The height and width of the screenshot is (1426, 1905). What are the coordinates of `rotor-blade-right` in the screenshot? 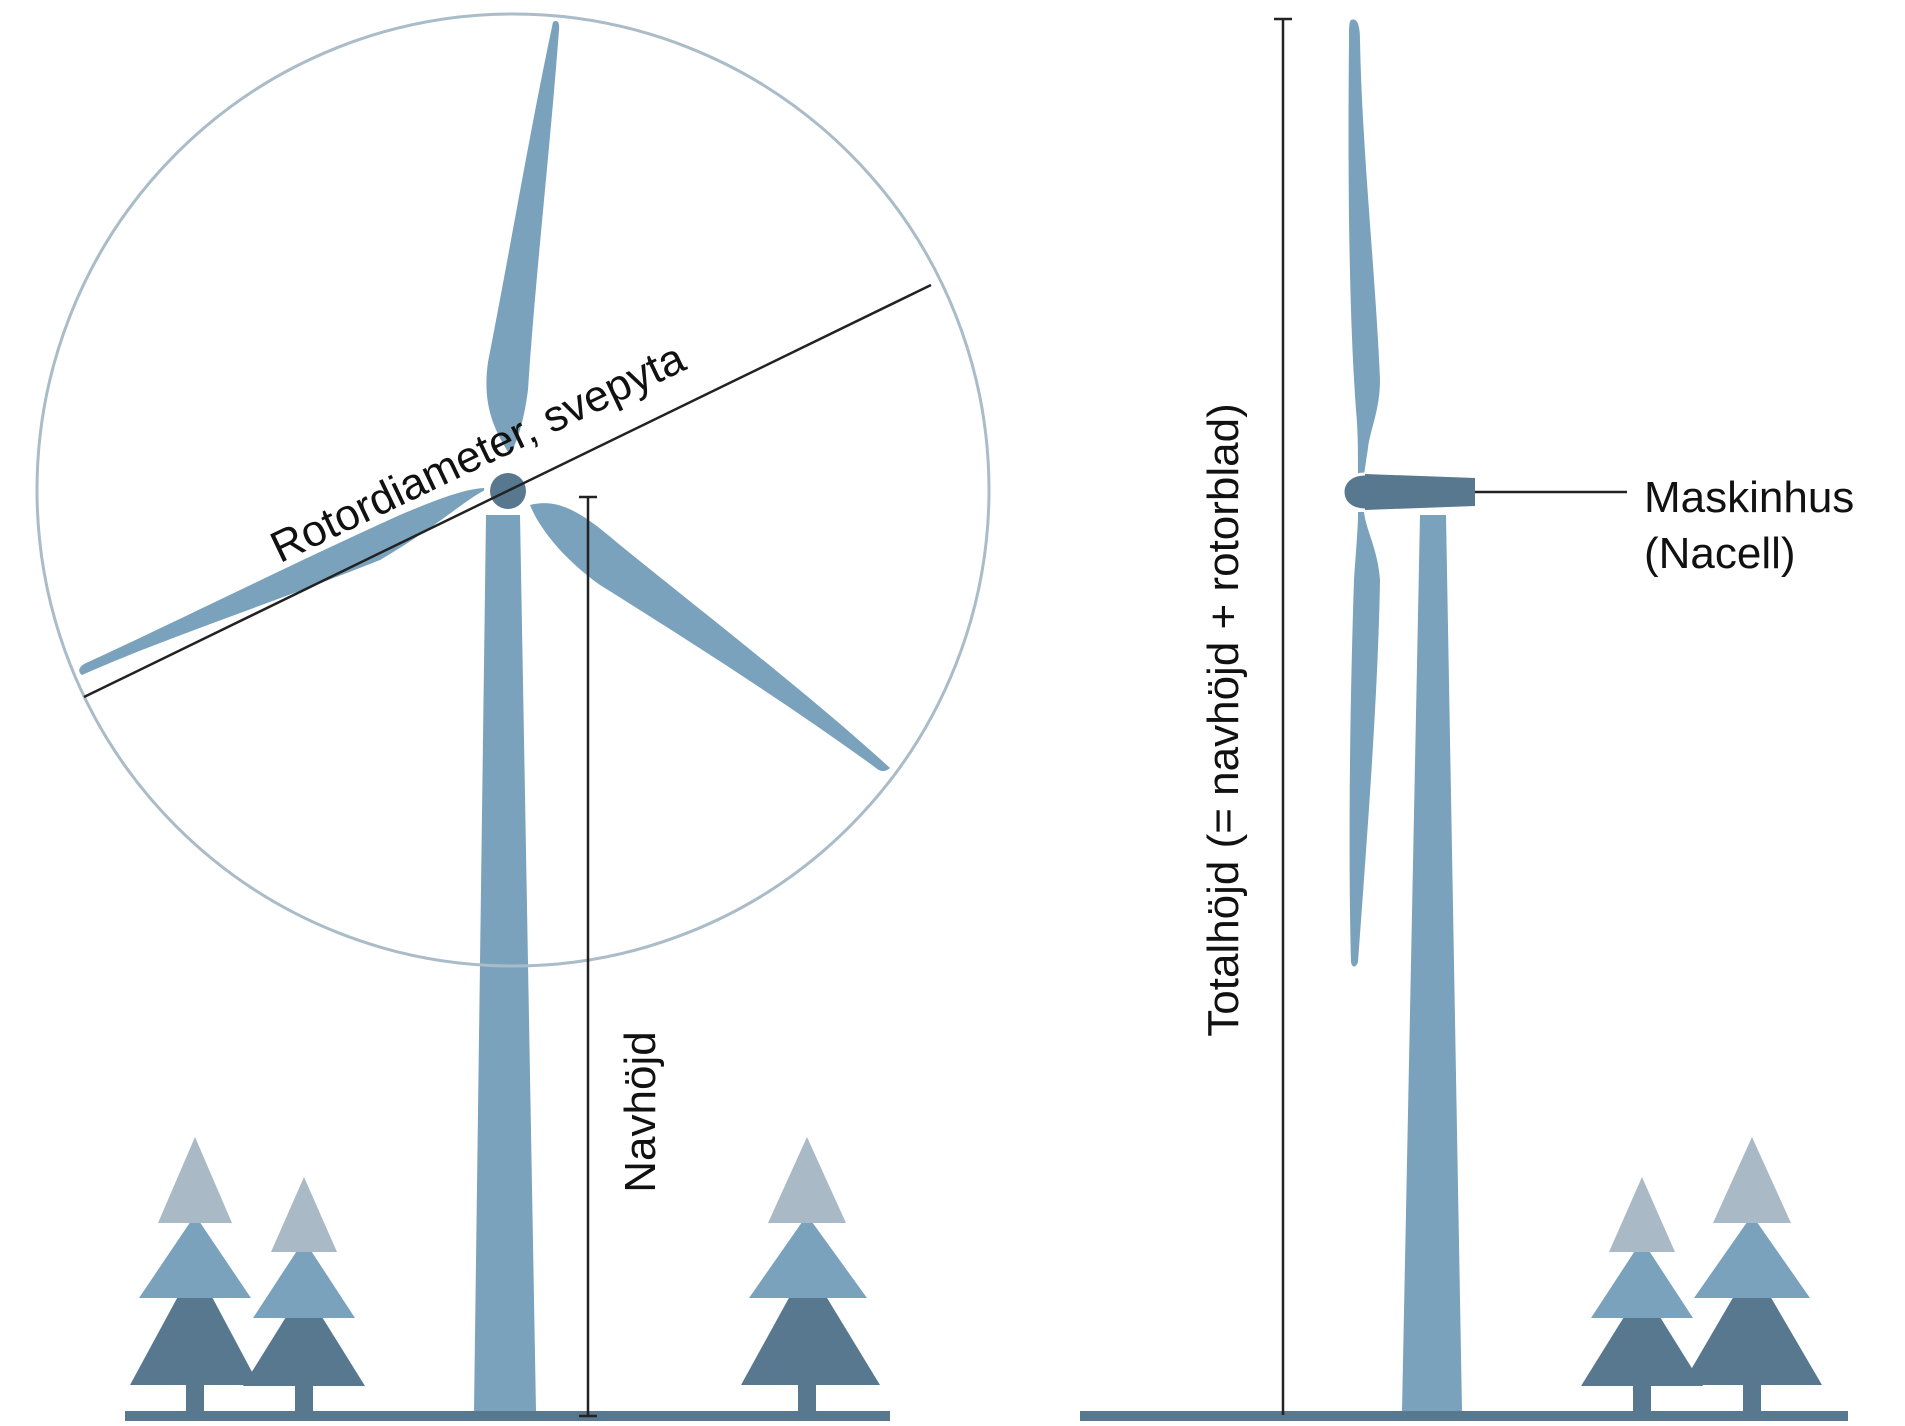 It's located at (710, 637).